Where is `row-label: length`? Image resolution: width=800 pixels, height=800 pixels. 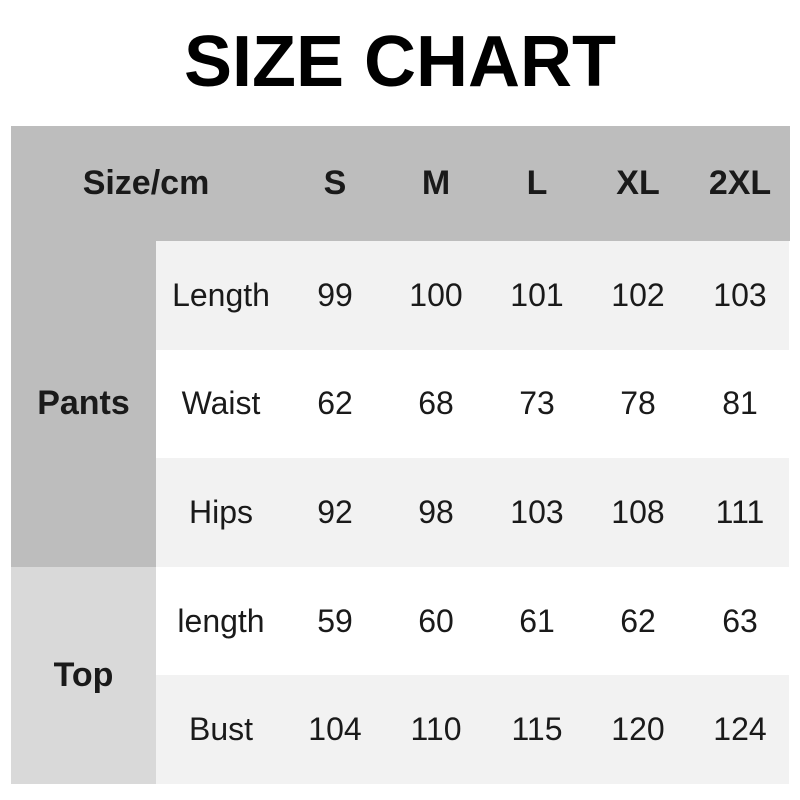 row-label: length is located at coordinates (221, 620).